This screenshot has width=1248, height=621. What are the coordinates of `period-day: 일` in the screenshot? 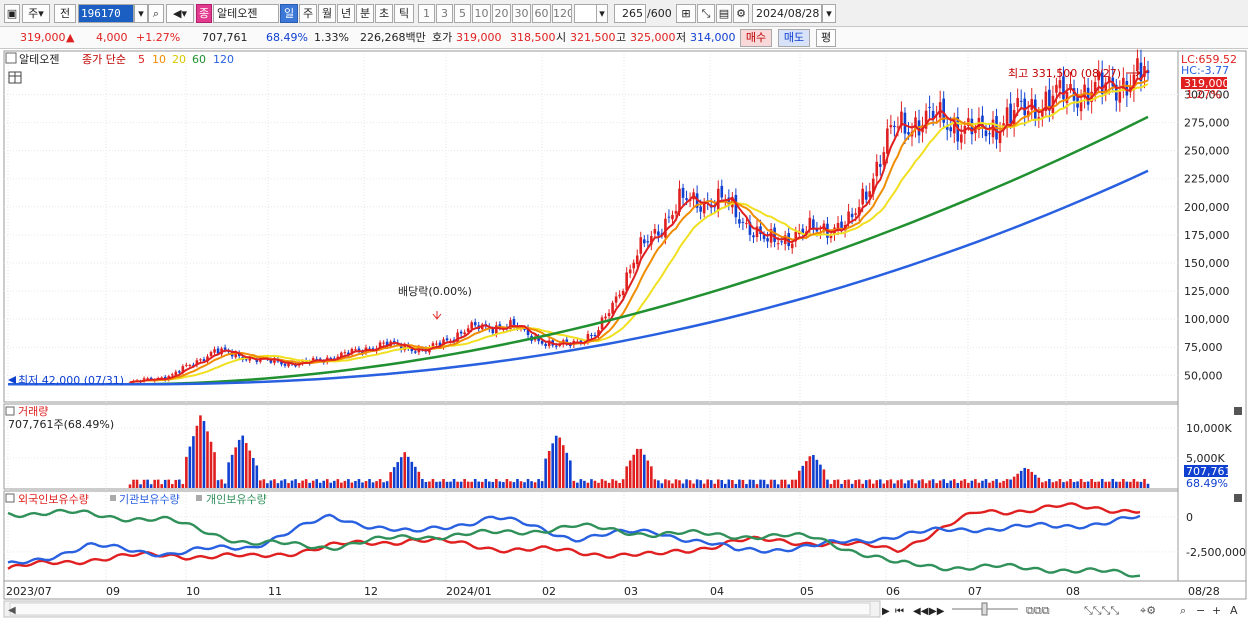 It's located at (289, 13).